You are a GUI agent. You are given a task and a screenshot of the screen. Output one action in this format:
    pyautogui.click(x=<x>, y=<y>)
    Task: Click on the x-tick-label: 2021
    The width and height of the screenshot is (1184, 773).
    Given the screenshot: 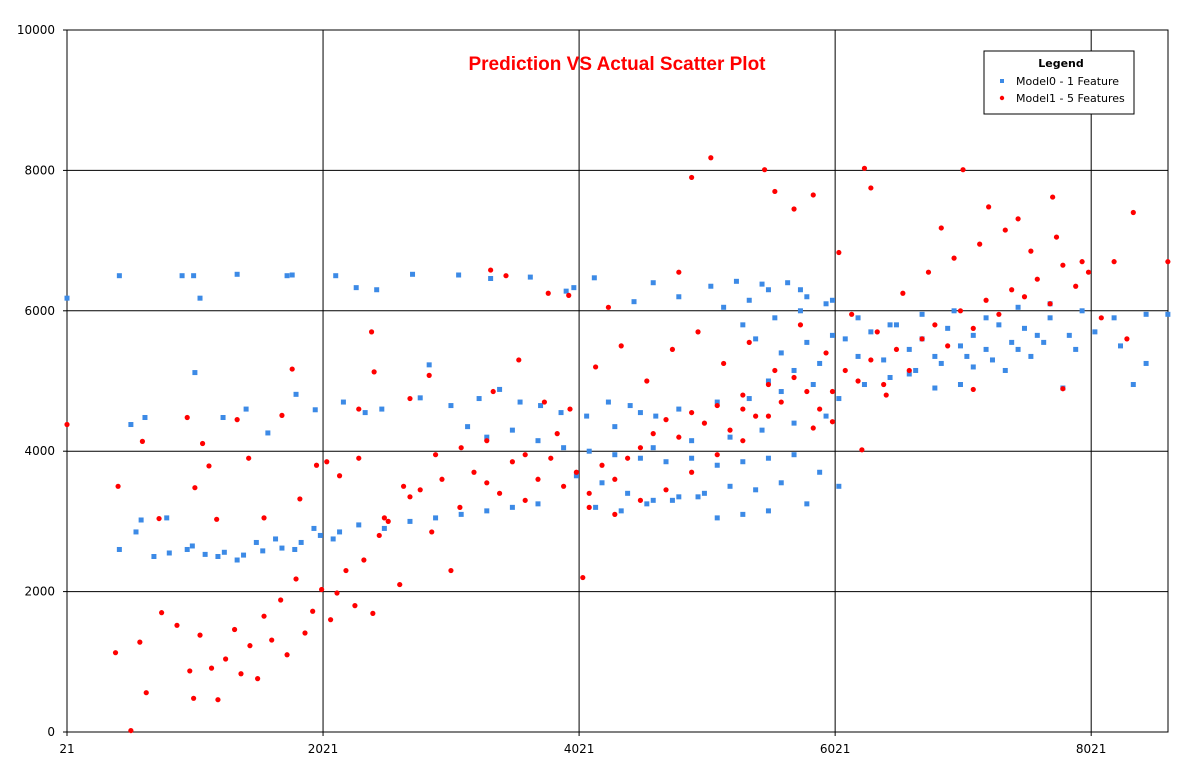 What is the action you would take?
    pyautogui.click(x=323, y=749)
    